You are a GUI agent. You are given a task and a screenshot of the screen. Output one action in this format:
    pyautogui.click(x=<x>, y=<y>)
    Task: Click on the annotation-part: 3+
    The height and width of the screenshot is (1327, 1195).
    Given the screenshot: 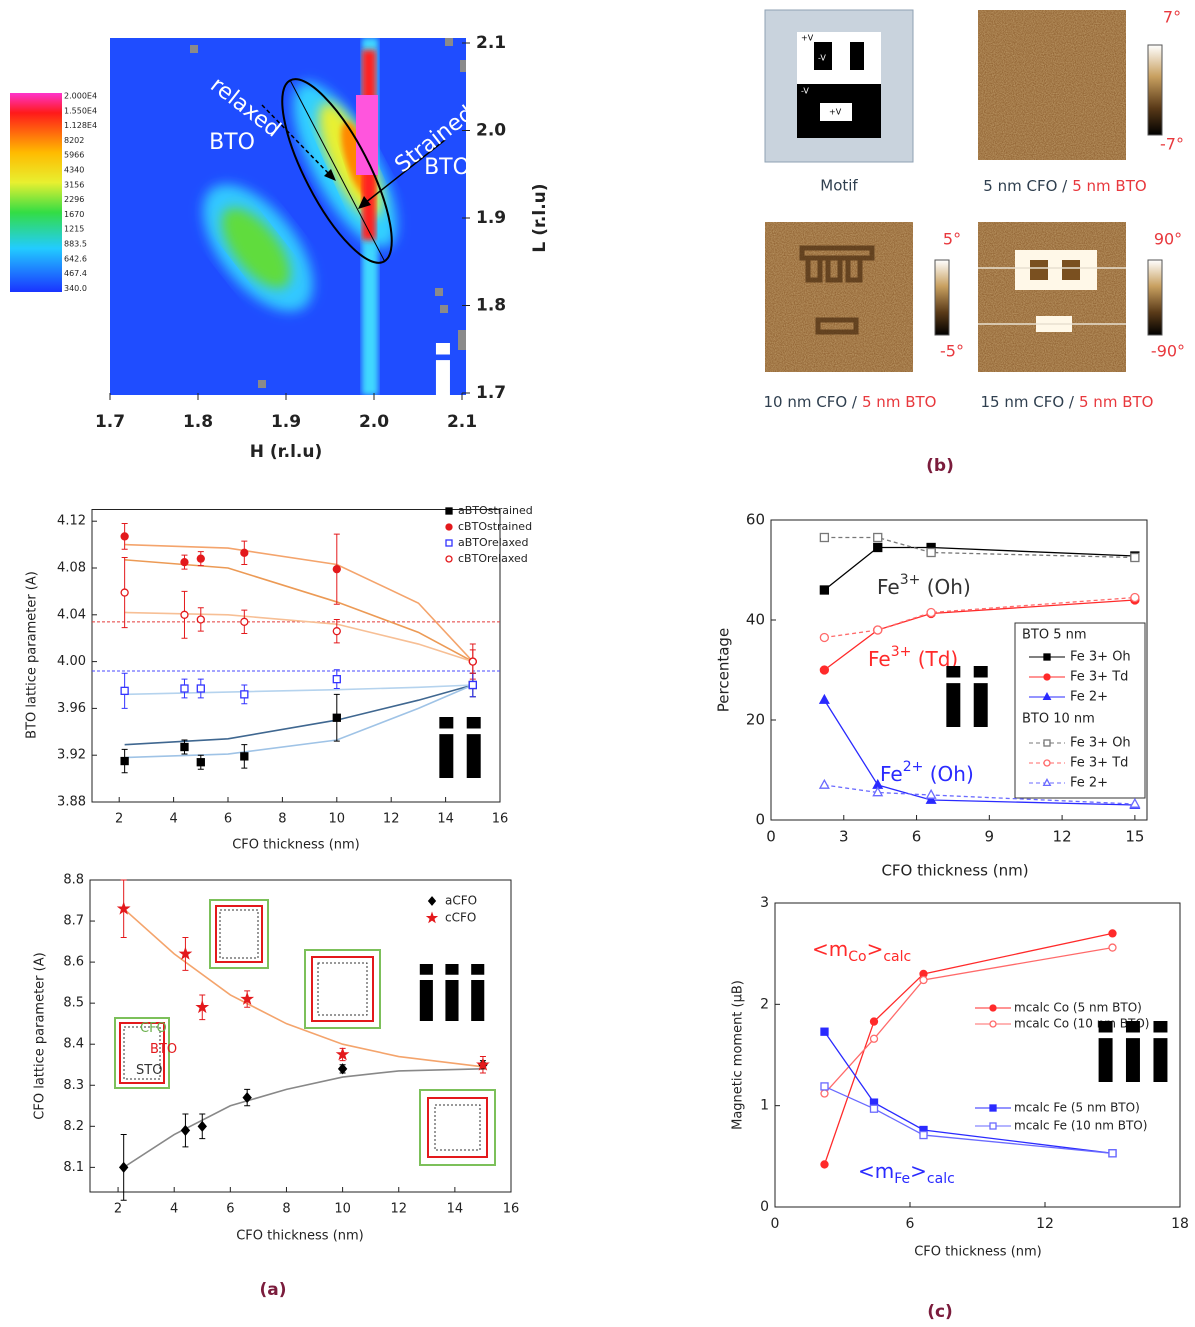 What is the action you would take?
    pyautogui.click(x=901, y=652)
    